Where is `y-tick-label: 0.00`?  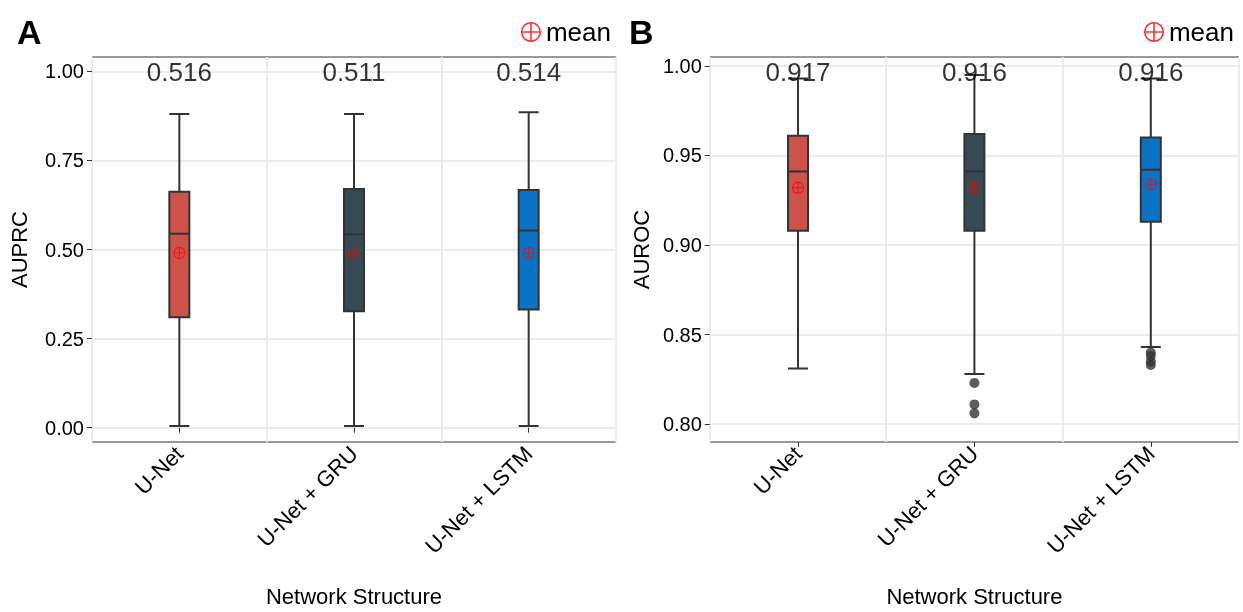
y-tick-label: 0.00 is located at coordinates (64, 427).